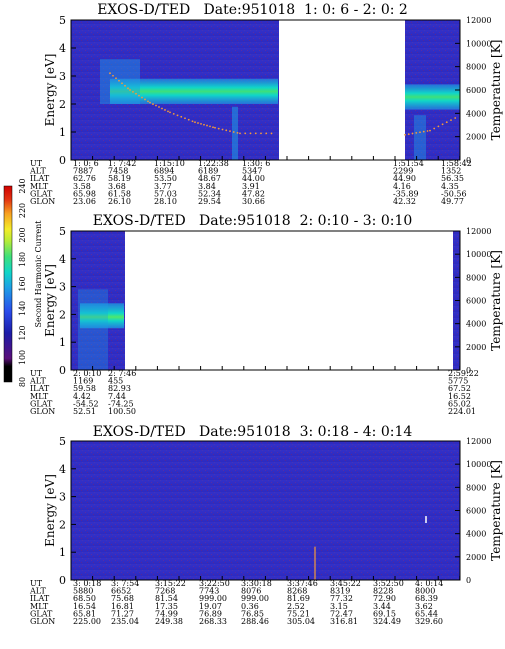  What do you see at coordinates (252, 10) in the screenshot?
I see `title-panel-1: EXOS-D/TED Date:951018 1: 0: 6 - 2: 0: 2` at bounding box center [252, 10].